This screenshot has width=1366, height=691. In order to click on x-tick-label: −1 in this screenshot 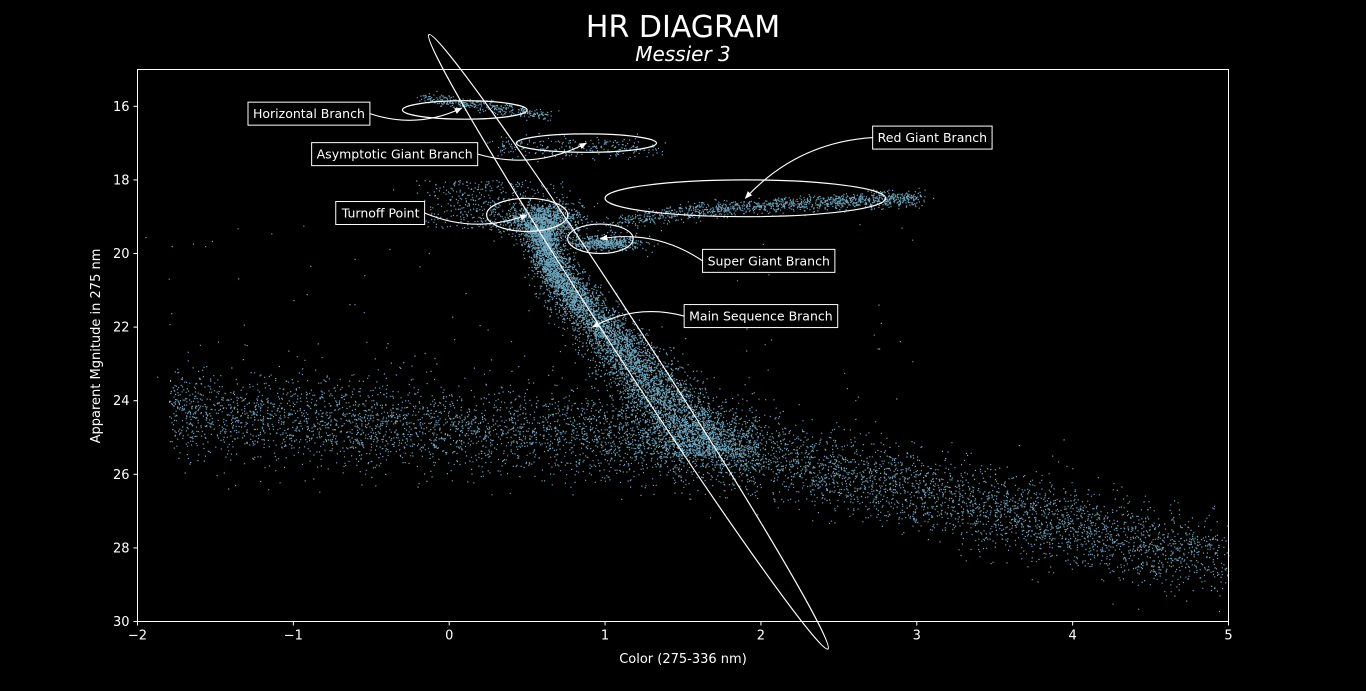, I will do `click(293, 636)`.